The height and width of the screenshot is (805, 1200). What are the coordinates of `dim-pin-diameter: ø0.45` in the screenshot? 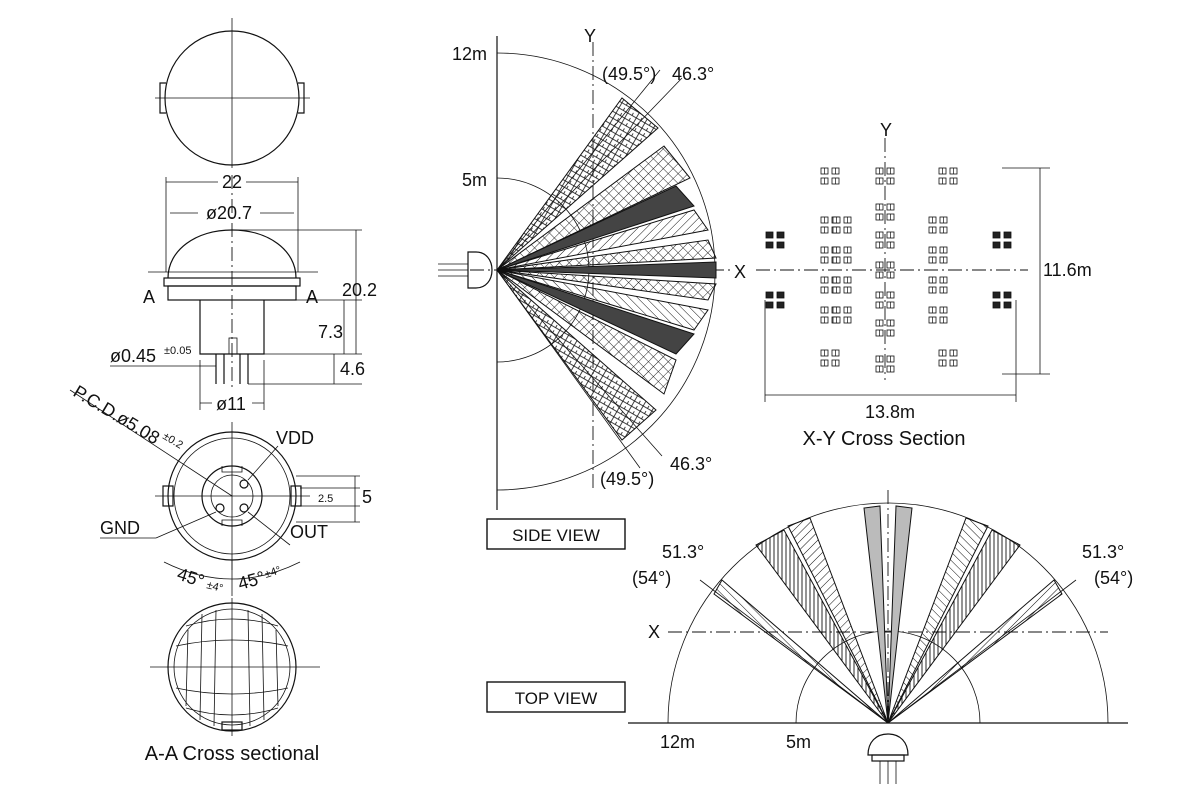 It's located at (133, 356).